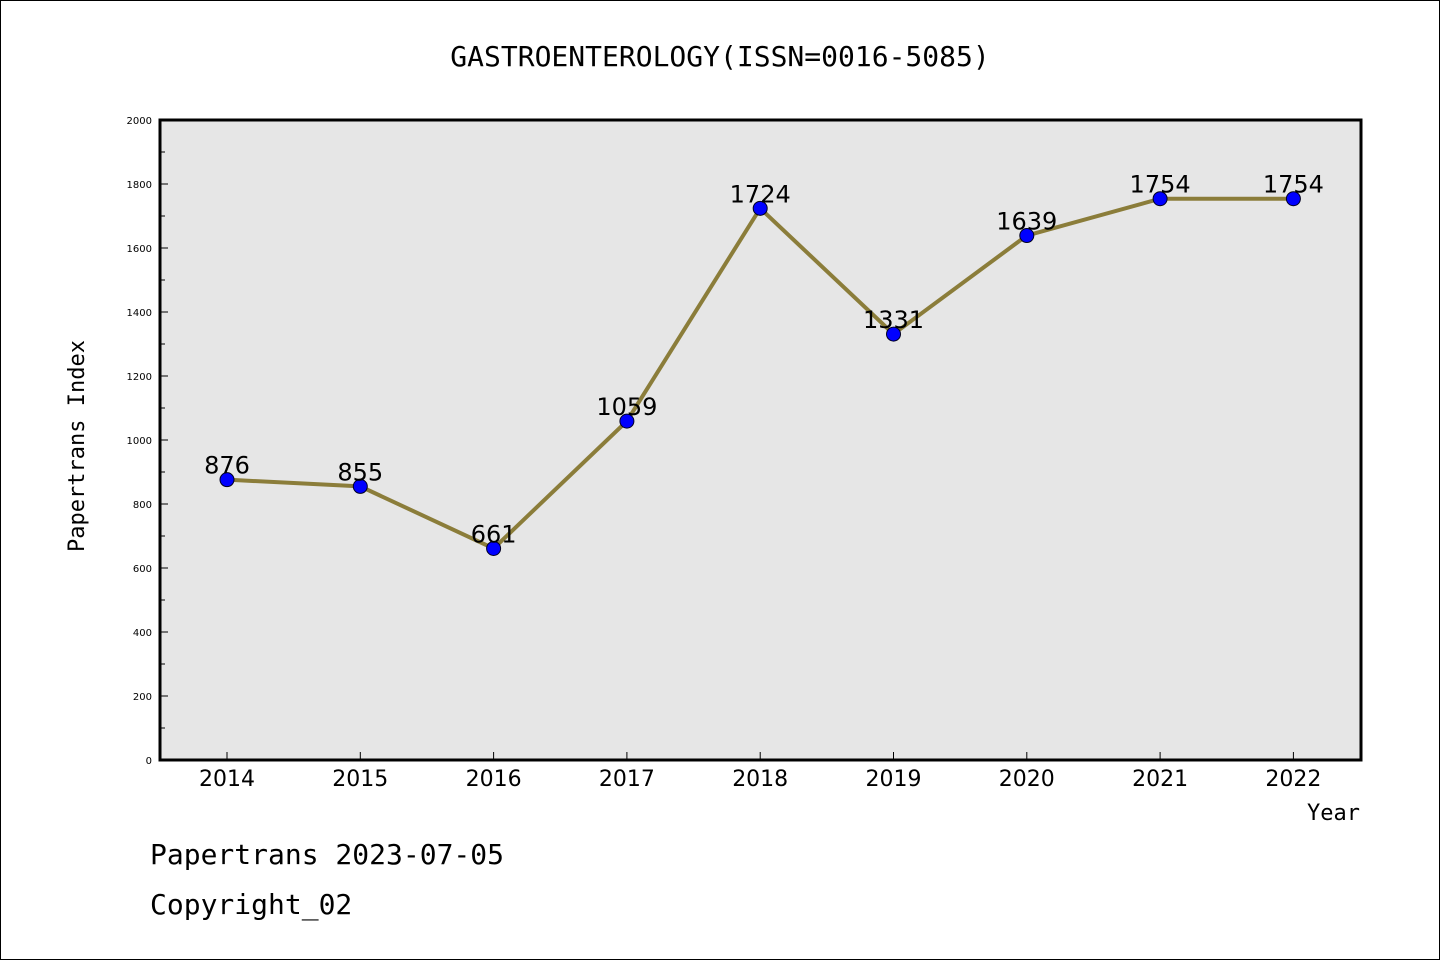 The height and width of the screenshot is (960, 1440). I want to click on x-tick-label: 2015, so click(360, 779).